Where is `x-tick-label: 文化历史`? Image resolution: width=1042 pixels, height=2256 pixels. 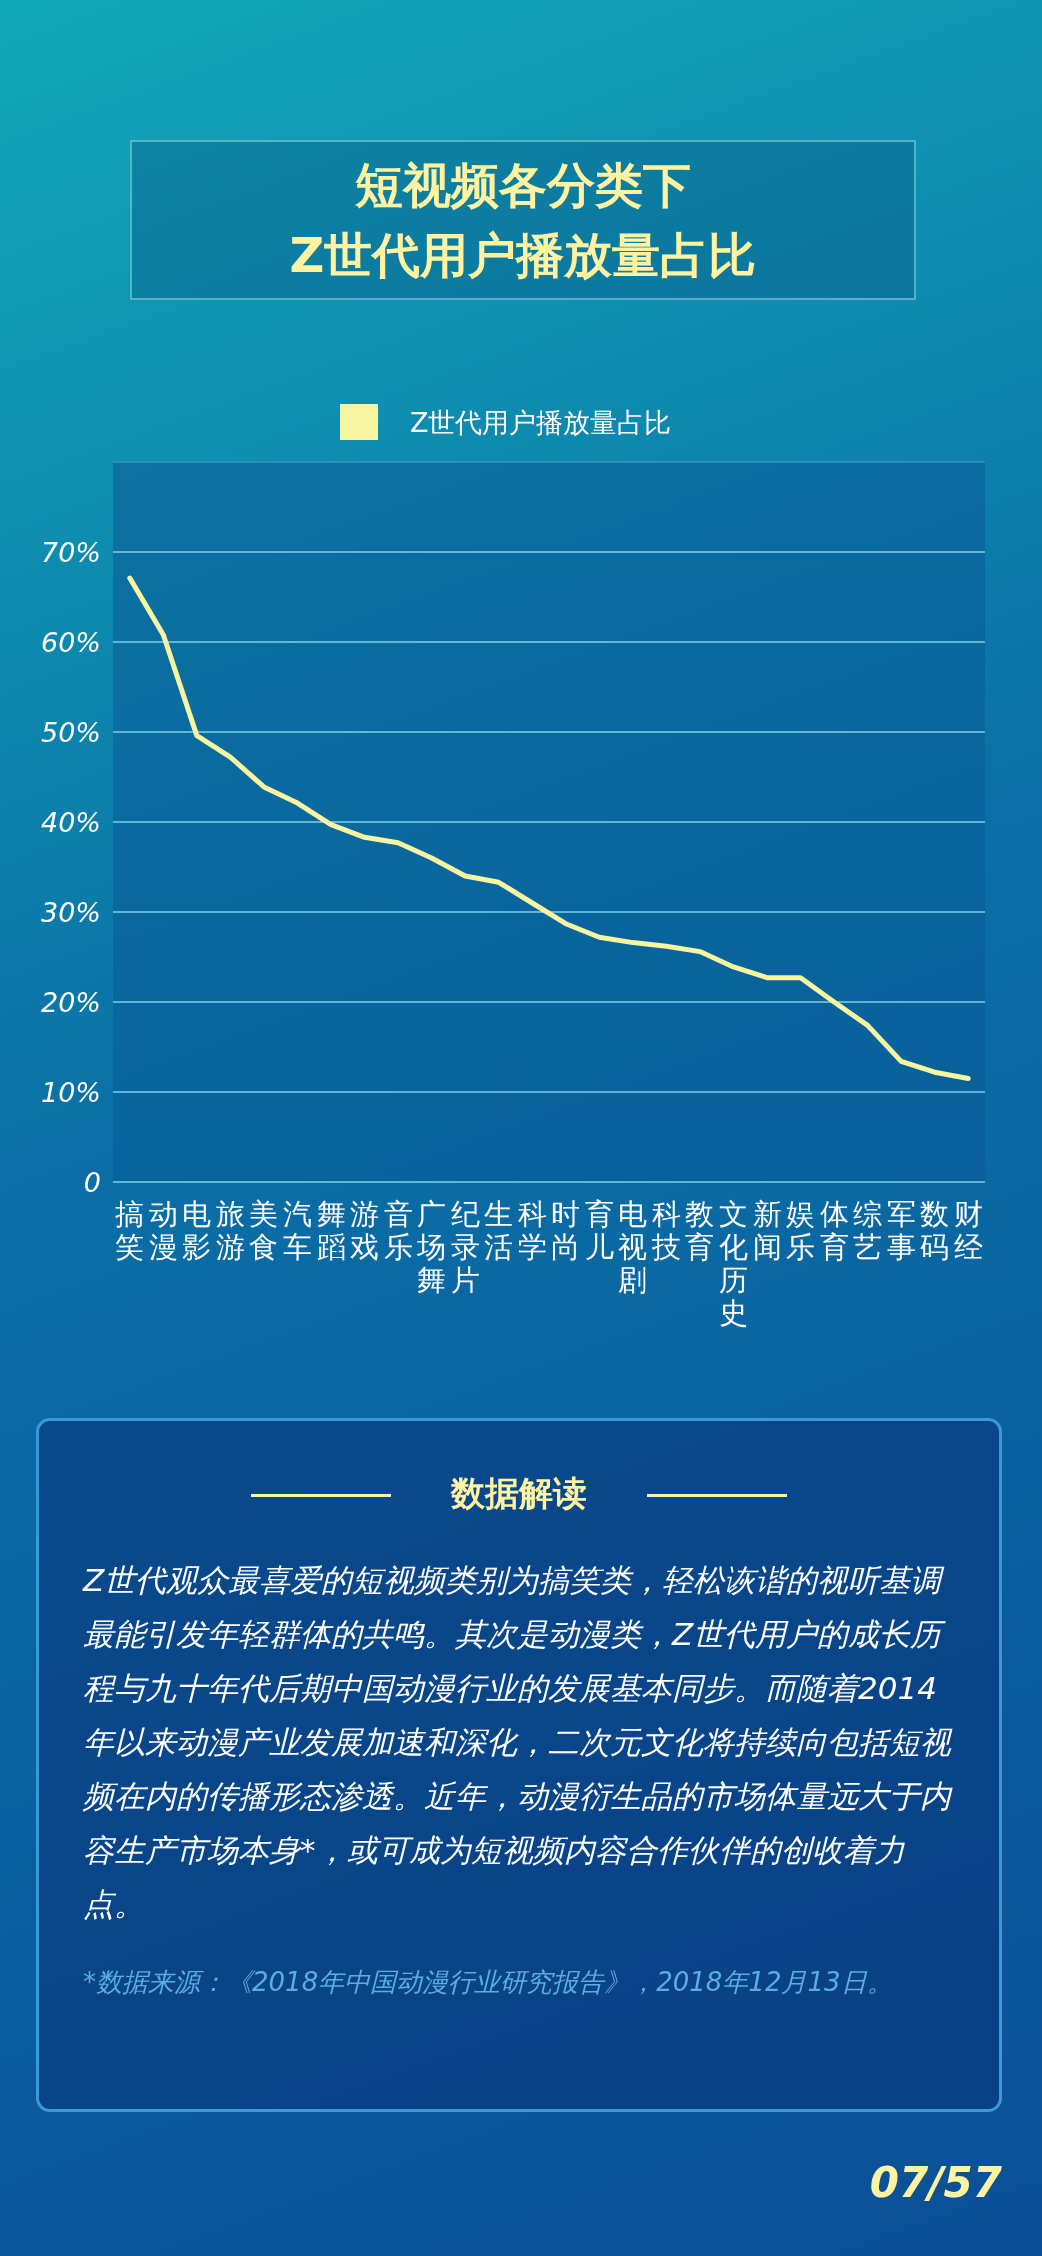
x-tick-label: 文化历史 is located at coordinates (733, 1263).